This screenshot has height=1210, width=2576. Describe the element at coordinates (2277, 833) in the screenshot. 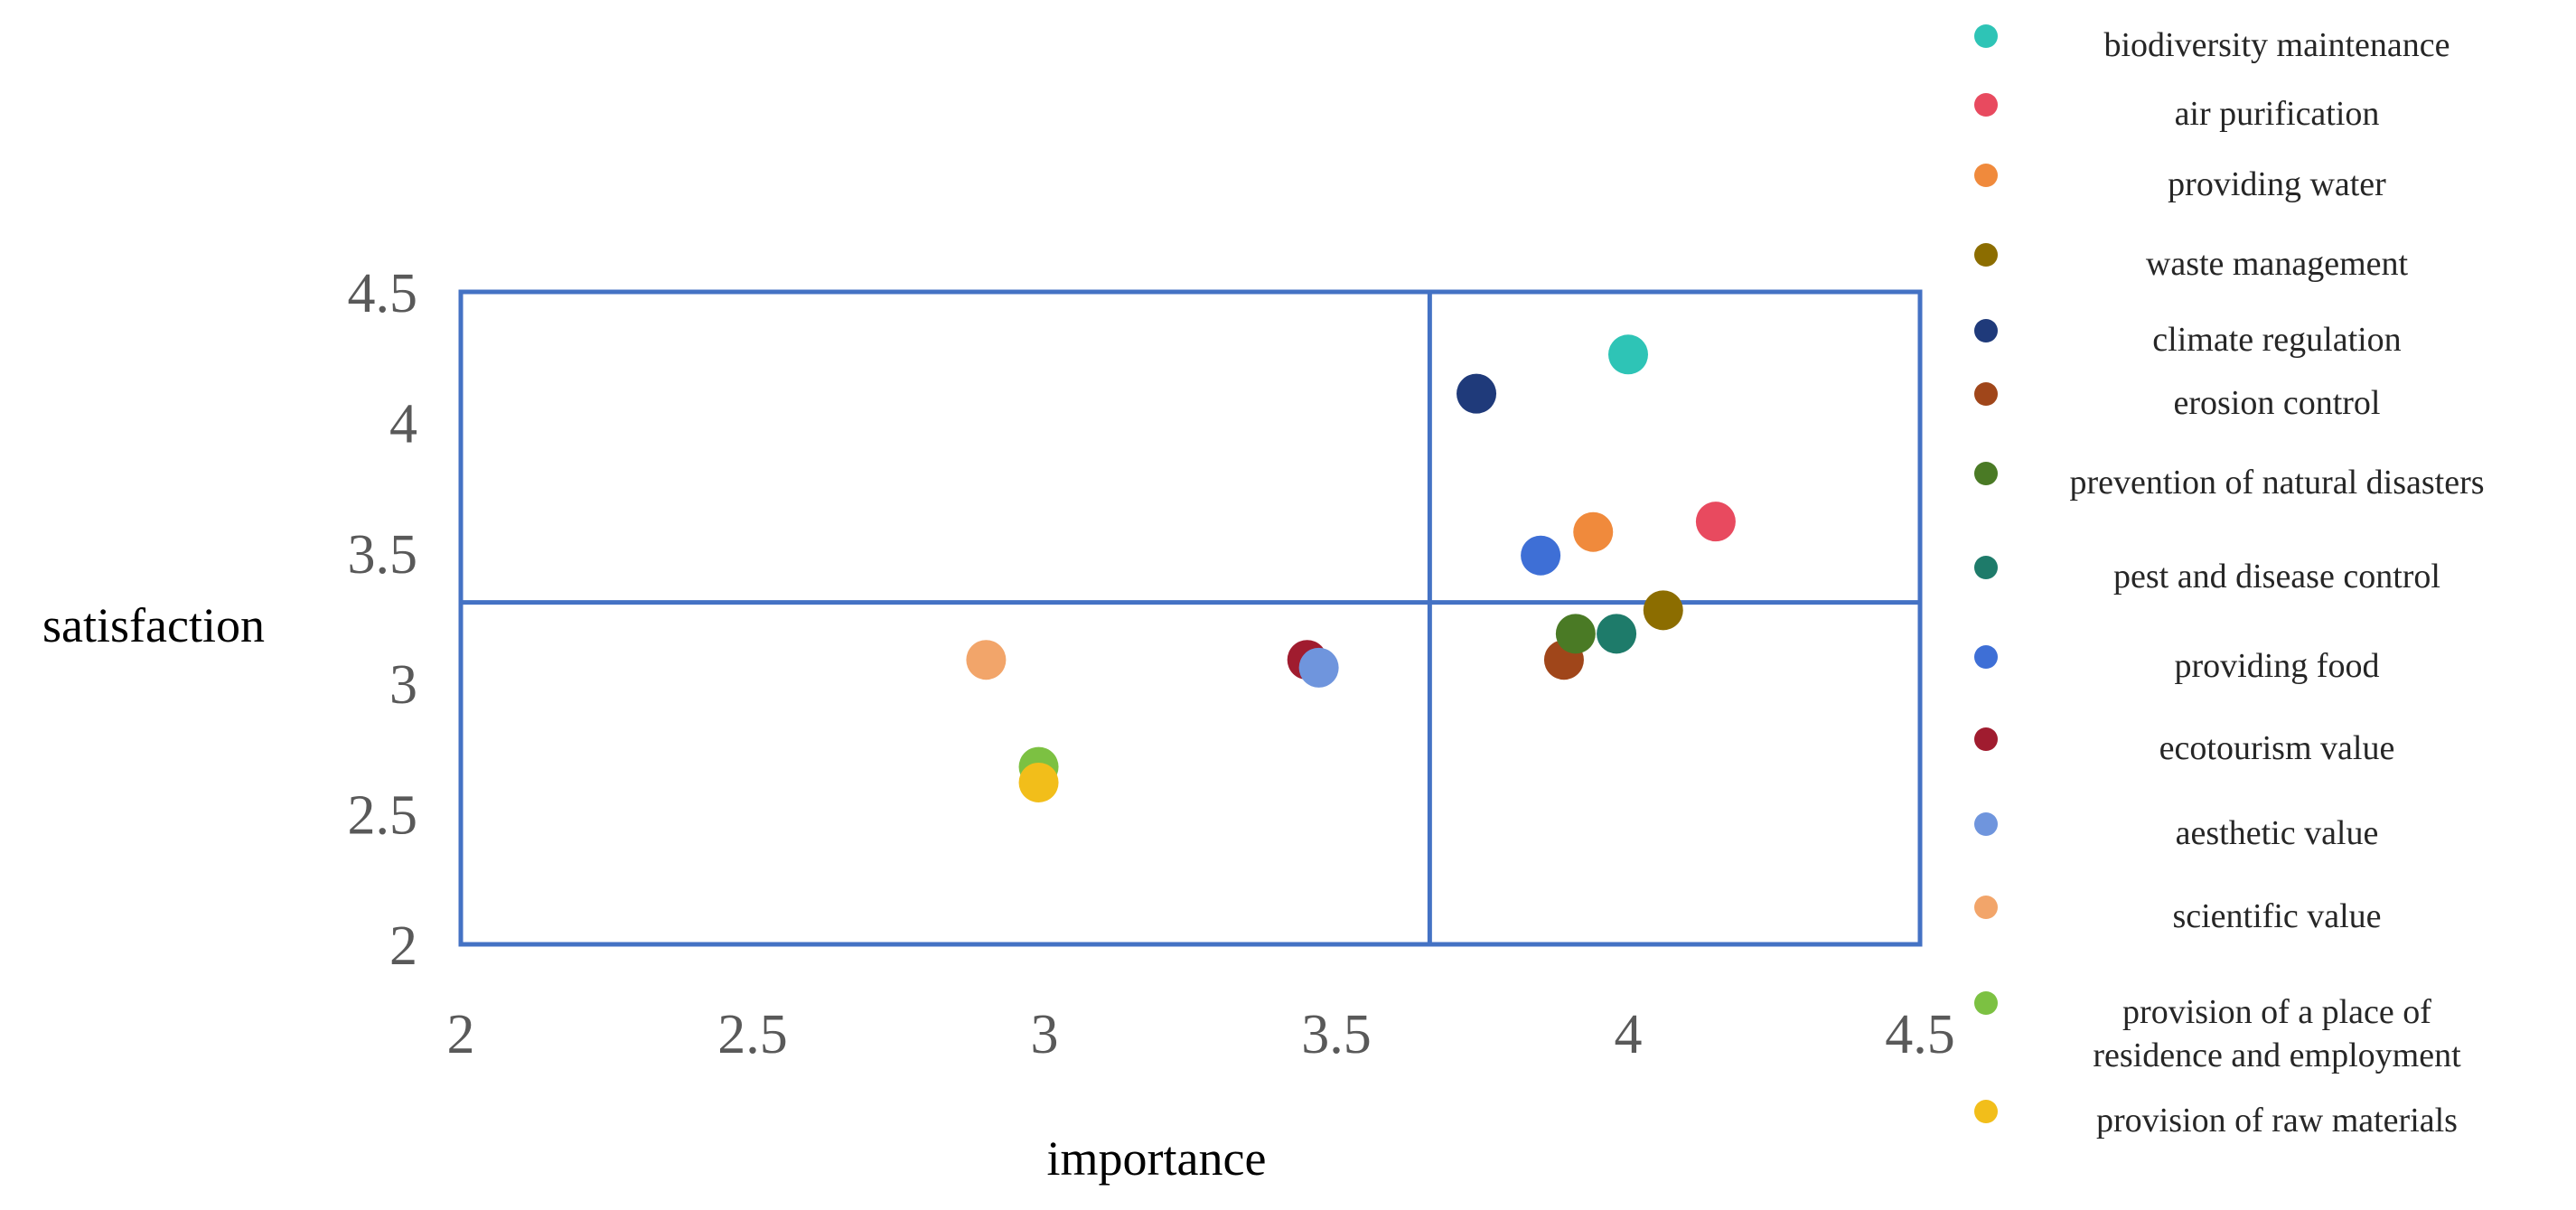

I see `legend-label: aesthetic value` at that location.